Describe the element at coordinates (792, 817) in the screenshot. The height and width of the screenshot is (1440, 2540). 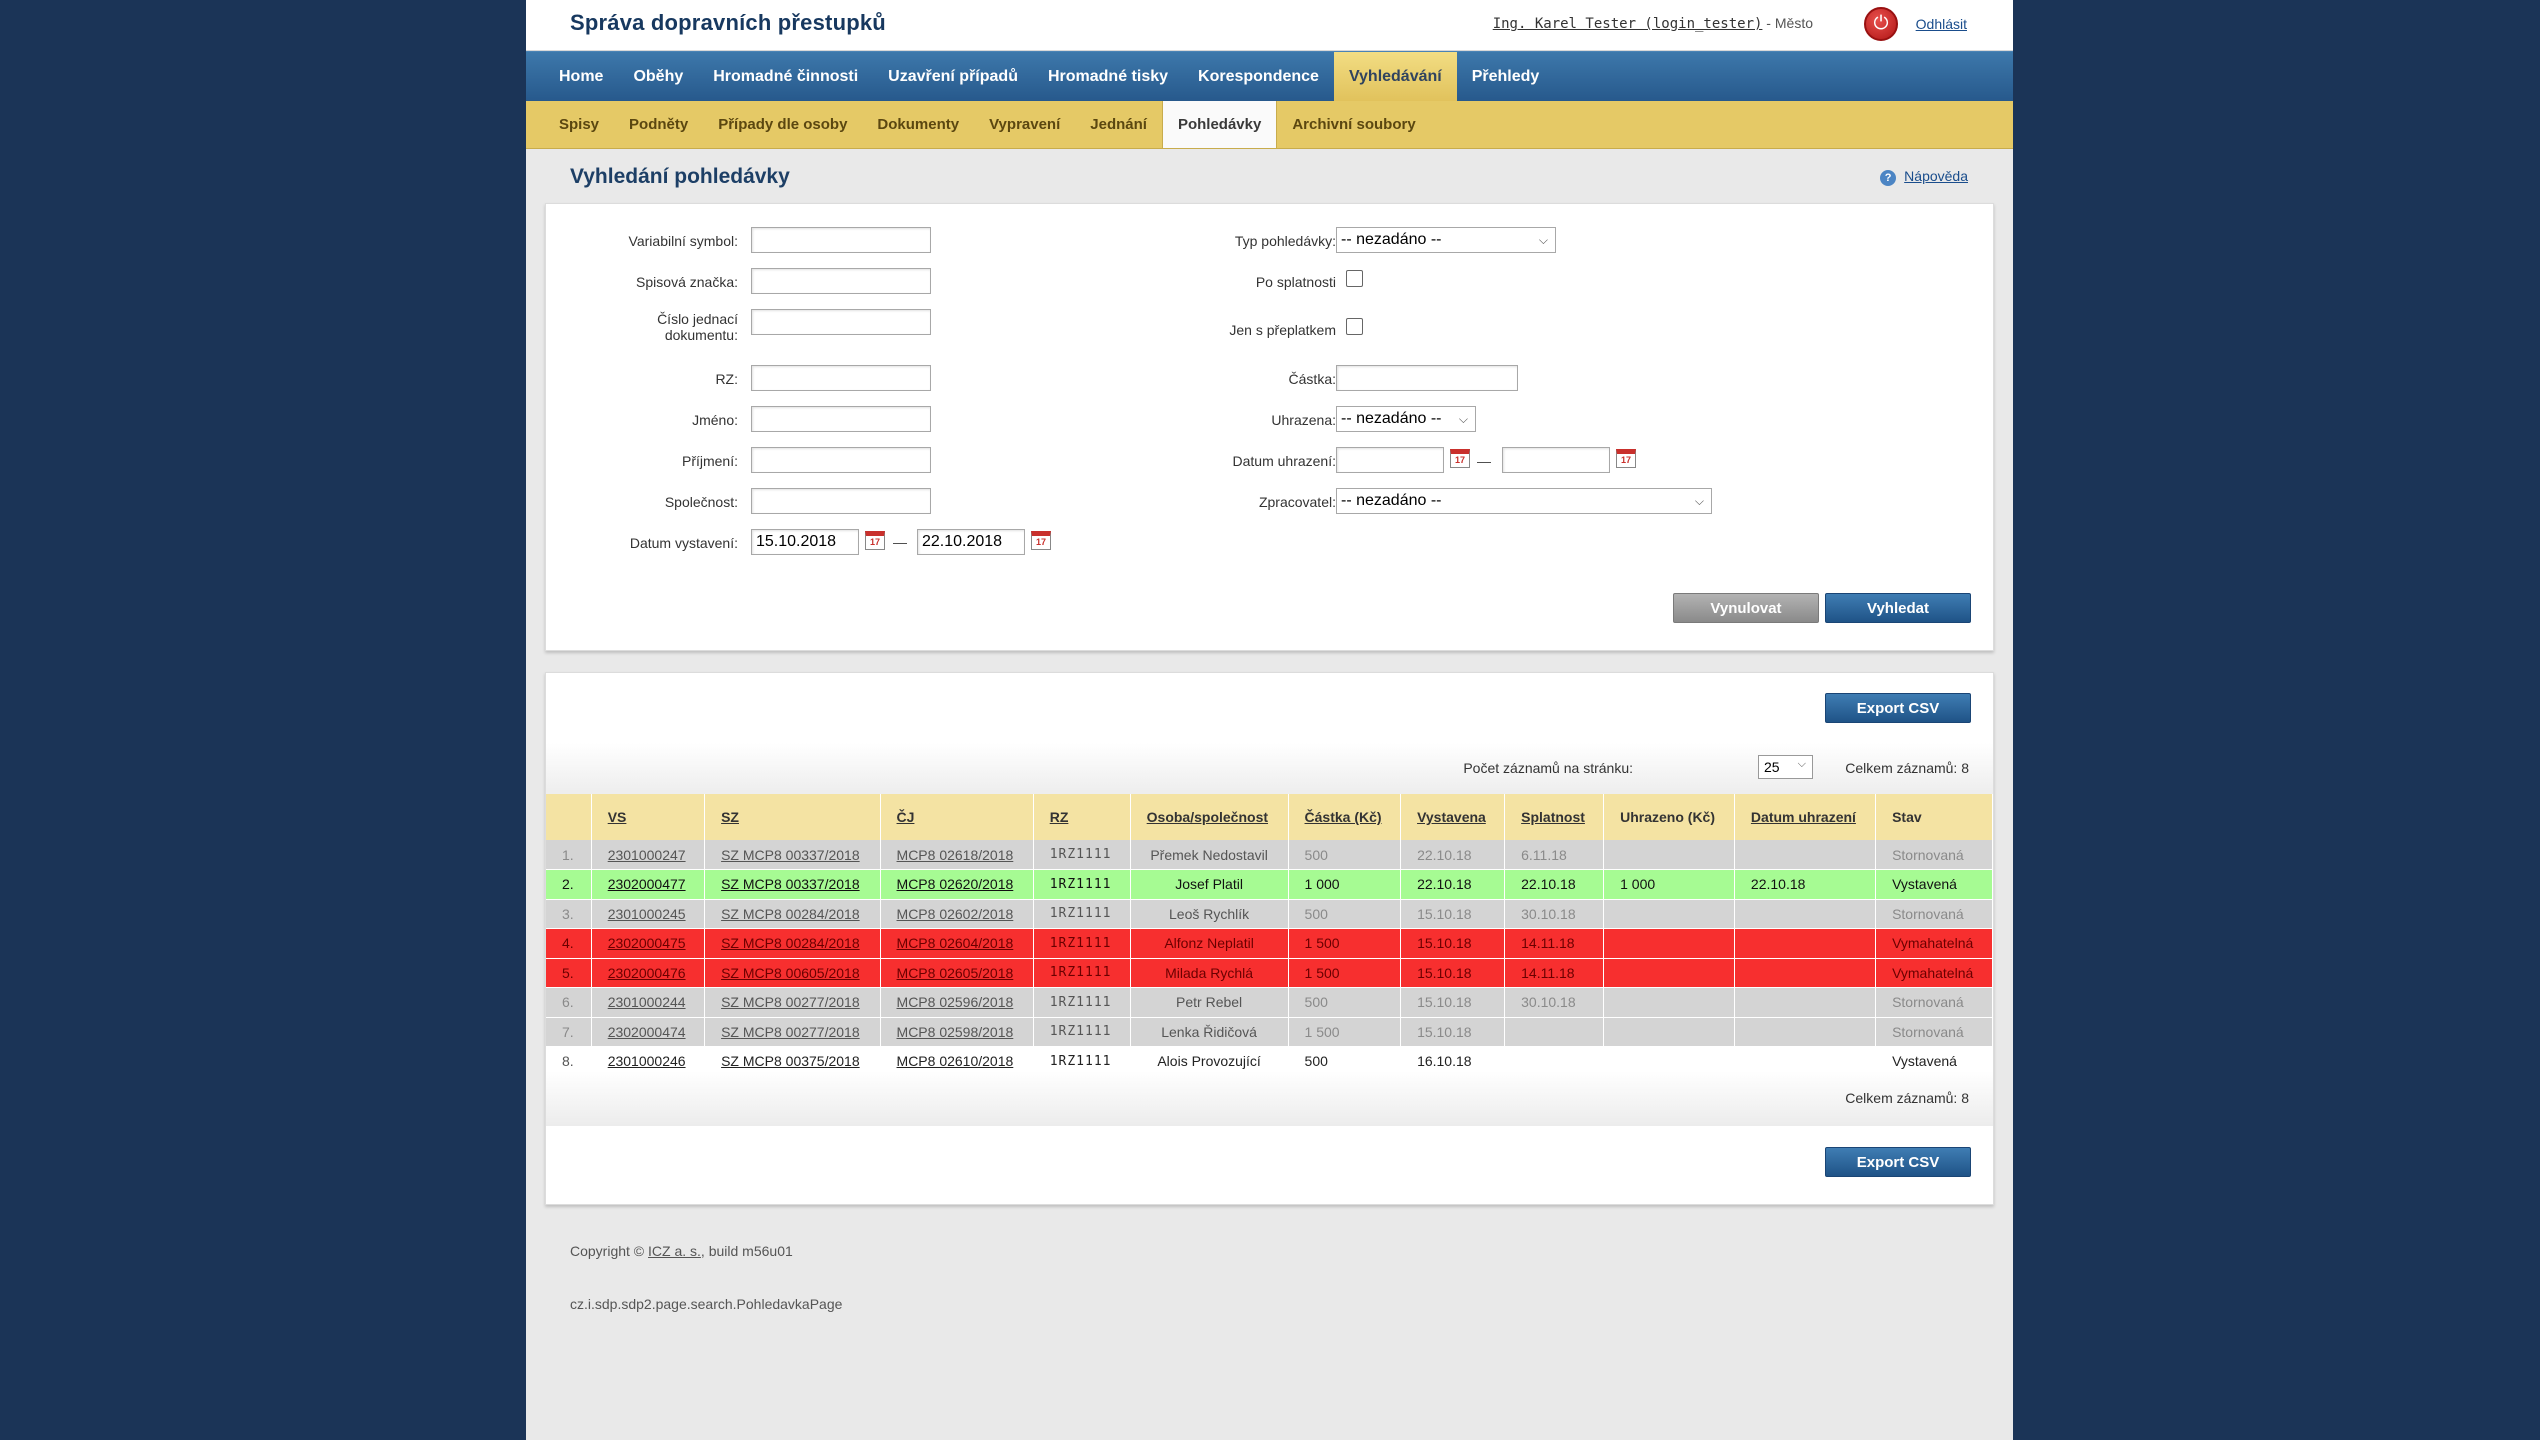
I see `col-sz-header: SZ` at that location.